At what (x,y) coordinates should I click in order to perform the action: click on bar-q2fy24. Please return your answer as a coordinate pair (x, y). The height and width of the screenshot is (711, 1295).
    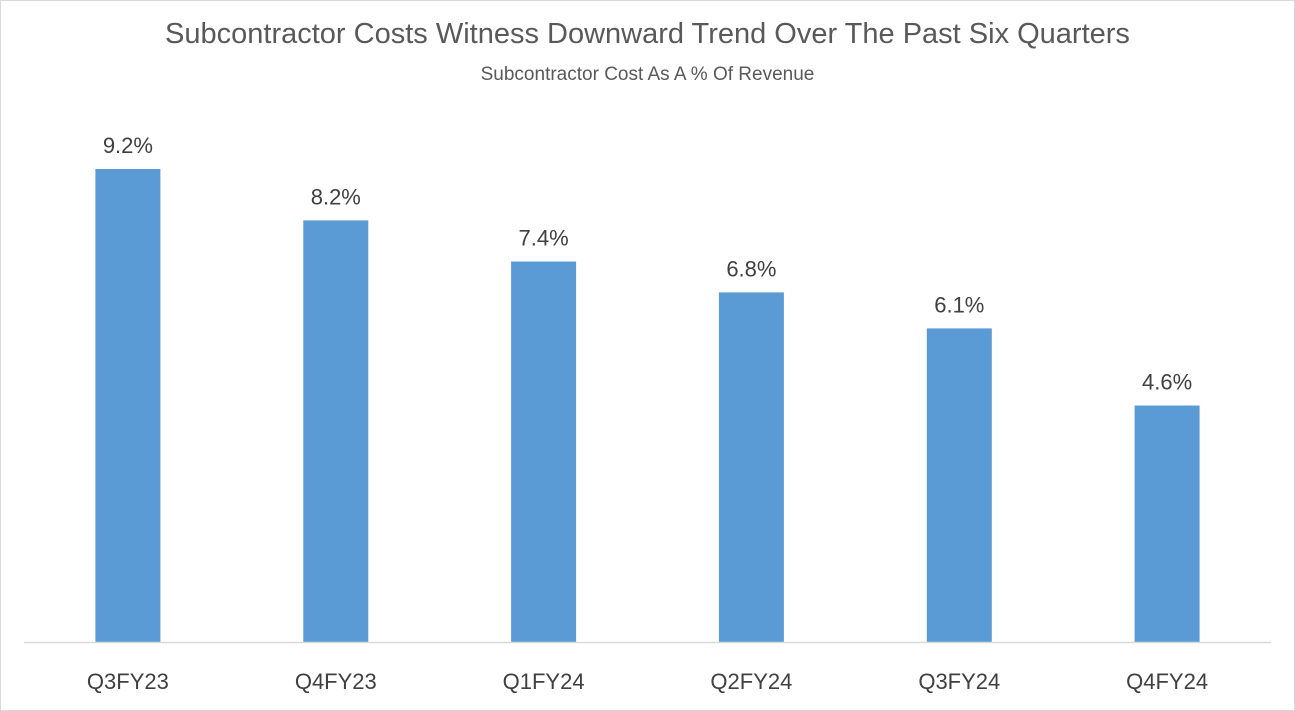
    Looking at the image, I should click on (751, 467).